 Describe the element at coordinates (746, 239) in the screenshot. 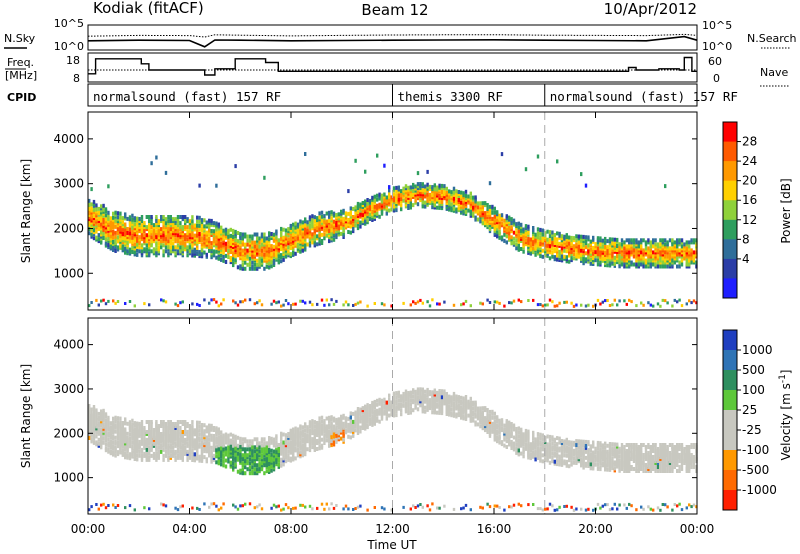

I see `colorbar-tick-label: 8` at that location.